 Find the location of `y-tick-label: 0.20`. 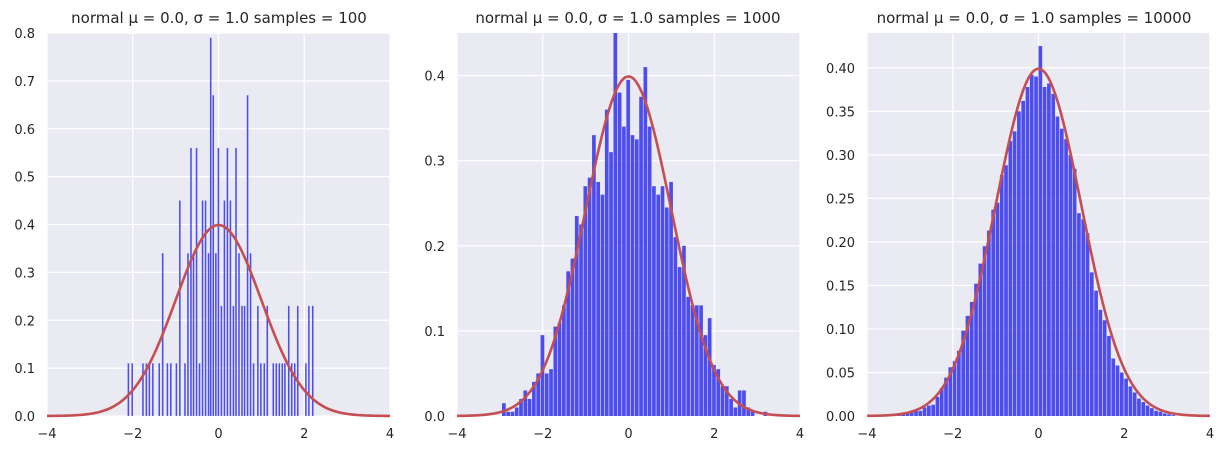

y-tick-label: 0.20 is located at coordinates (840, 243).